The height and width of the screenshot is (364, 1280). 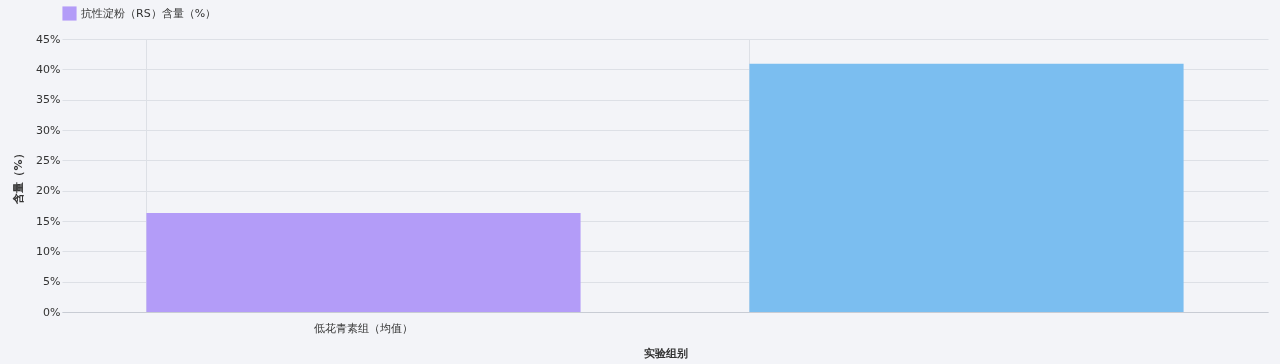 What do you see at coordinates (48, 130) in the screenshot?
I see `y-tick-label: 30%` at bounding box center [48, 130].